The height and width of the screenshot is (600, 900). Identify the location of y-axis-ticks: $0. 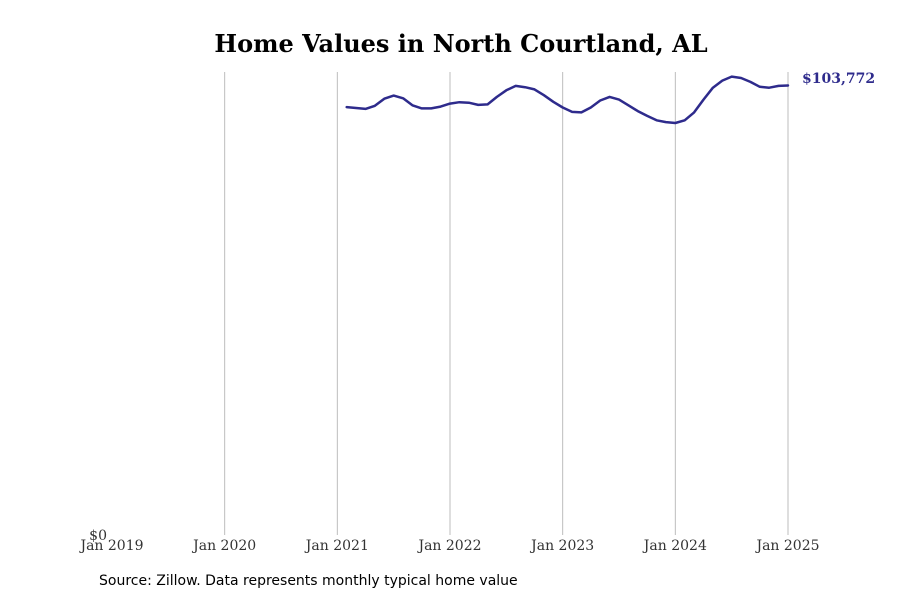
(98, 536).